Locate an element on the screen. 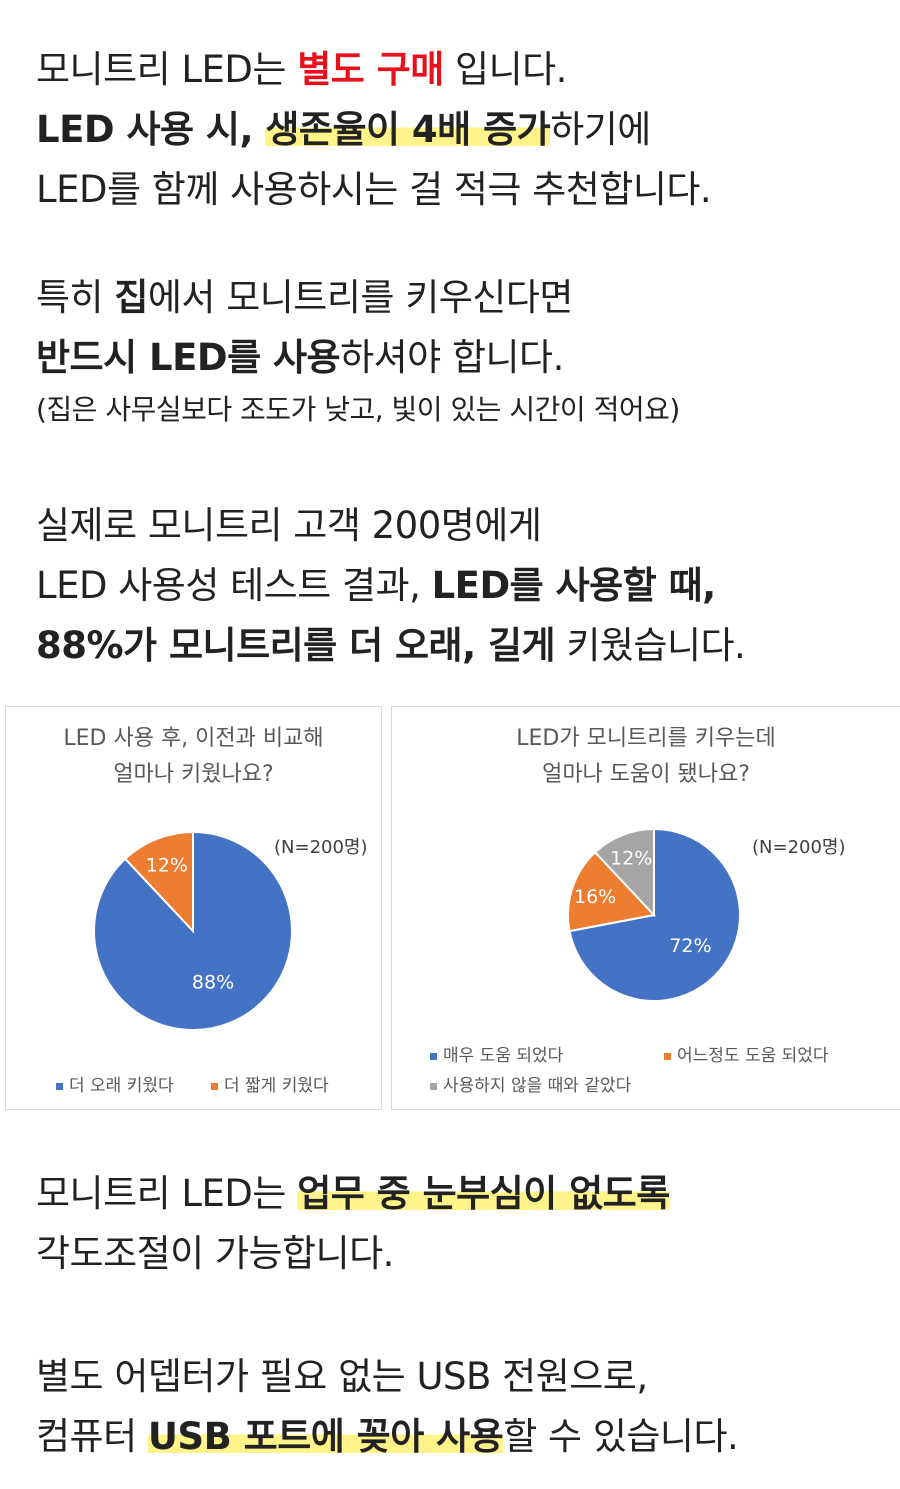 The height and width of the screenshot is (1489, 900). chart-1-legend-1: 더 오래 키웠다 is located at coordinates (115, 1083).